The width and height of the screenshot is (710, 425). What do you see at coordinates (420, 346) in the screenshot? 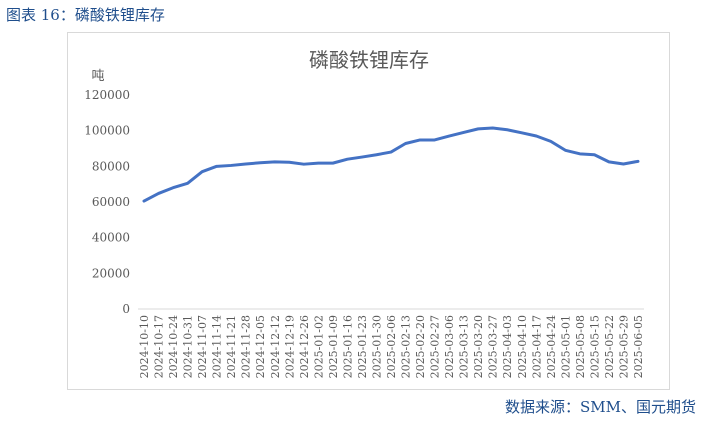
I see `x-tick-label: 2025-02-20` at bounding box center [420, 346].